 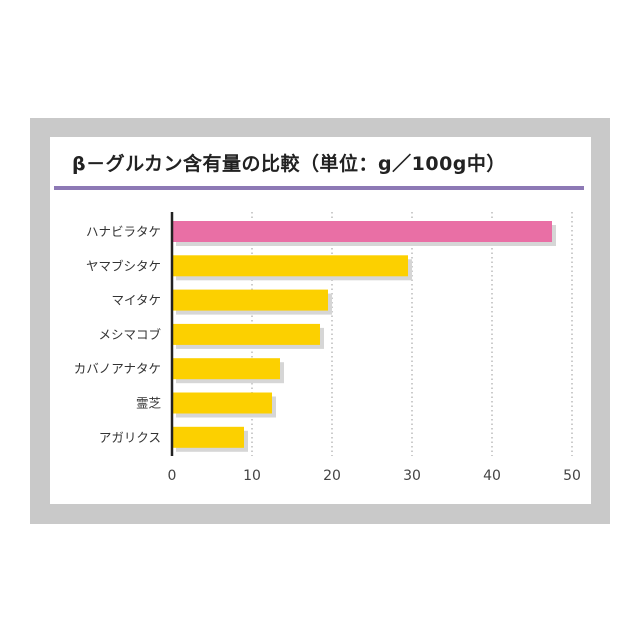 What do you see at coordinates (117, 368) in the screenshot?
I see `category-label-4: カバノアナタケ` at bounding box center [117, 368].